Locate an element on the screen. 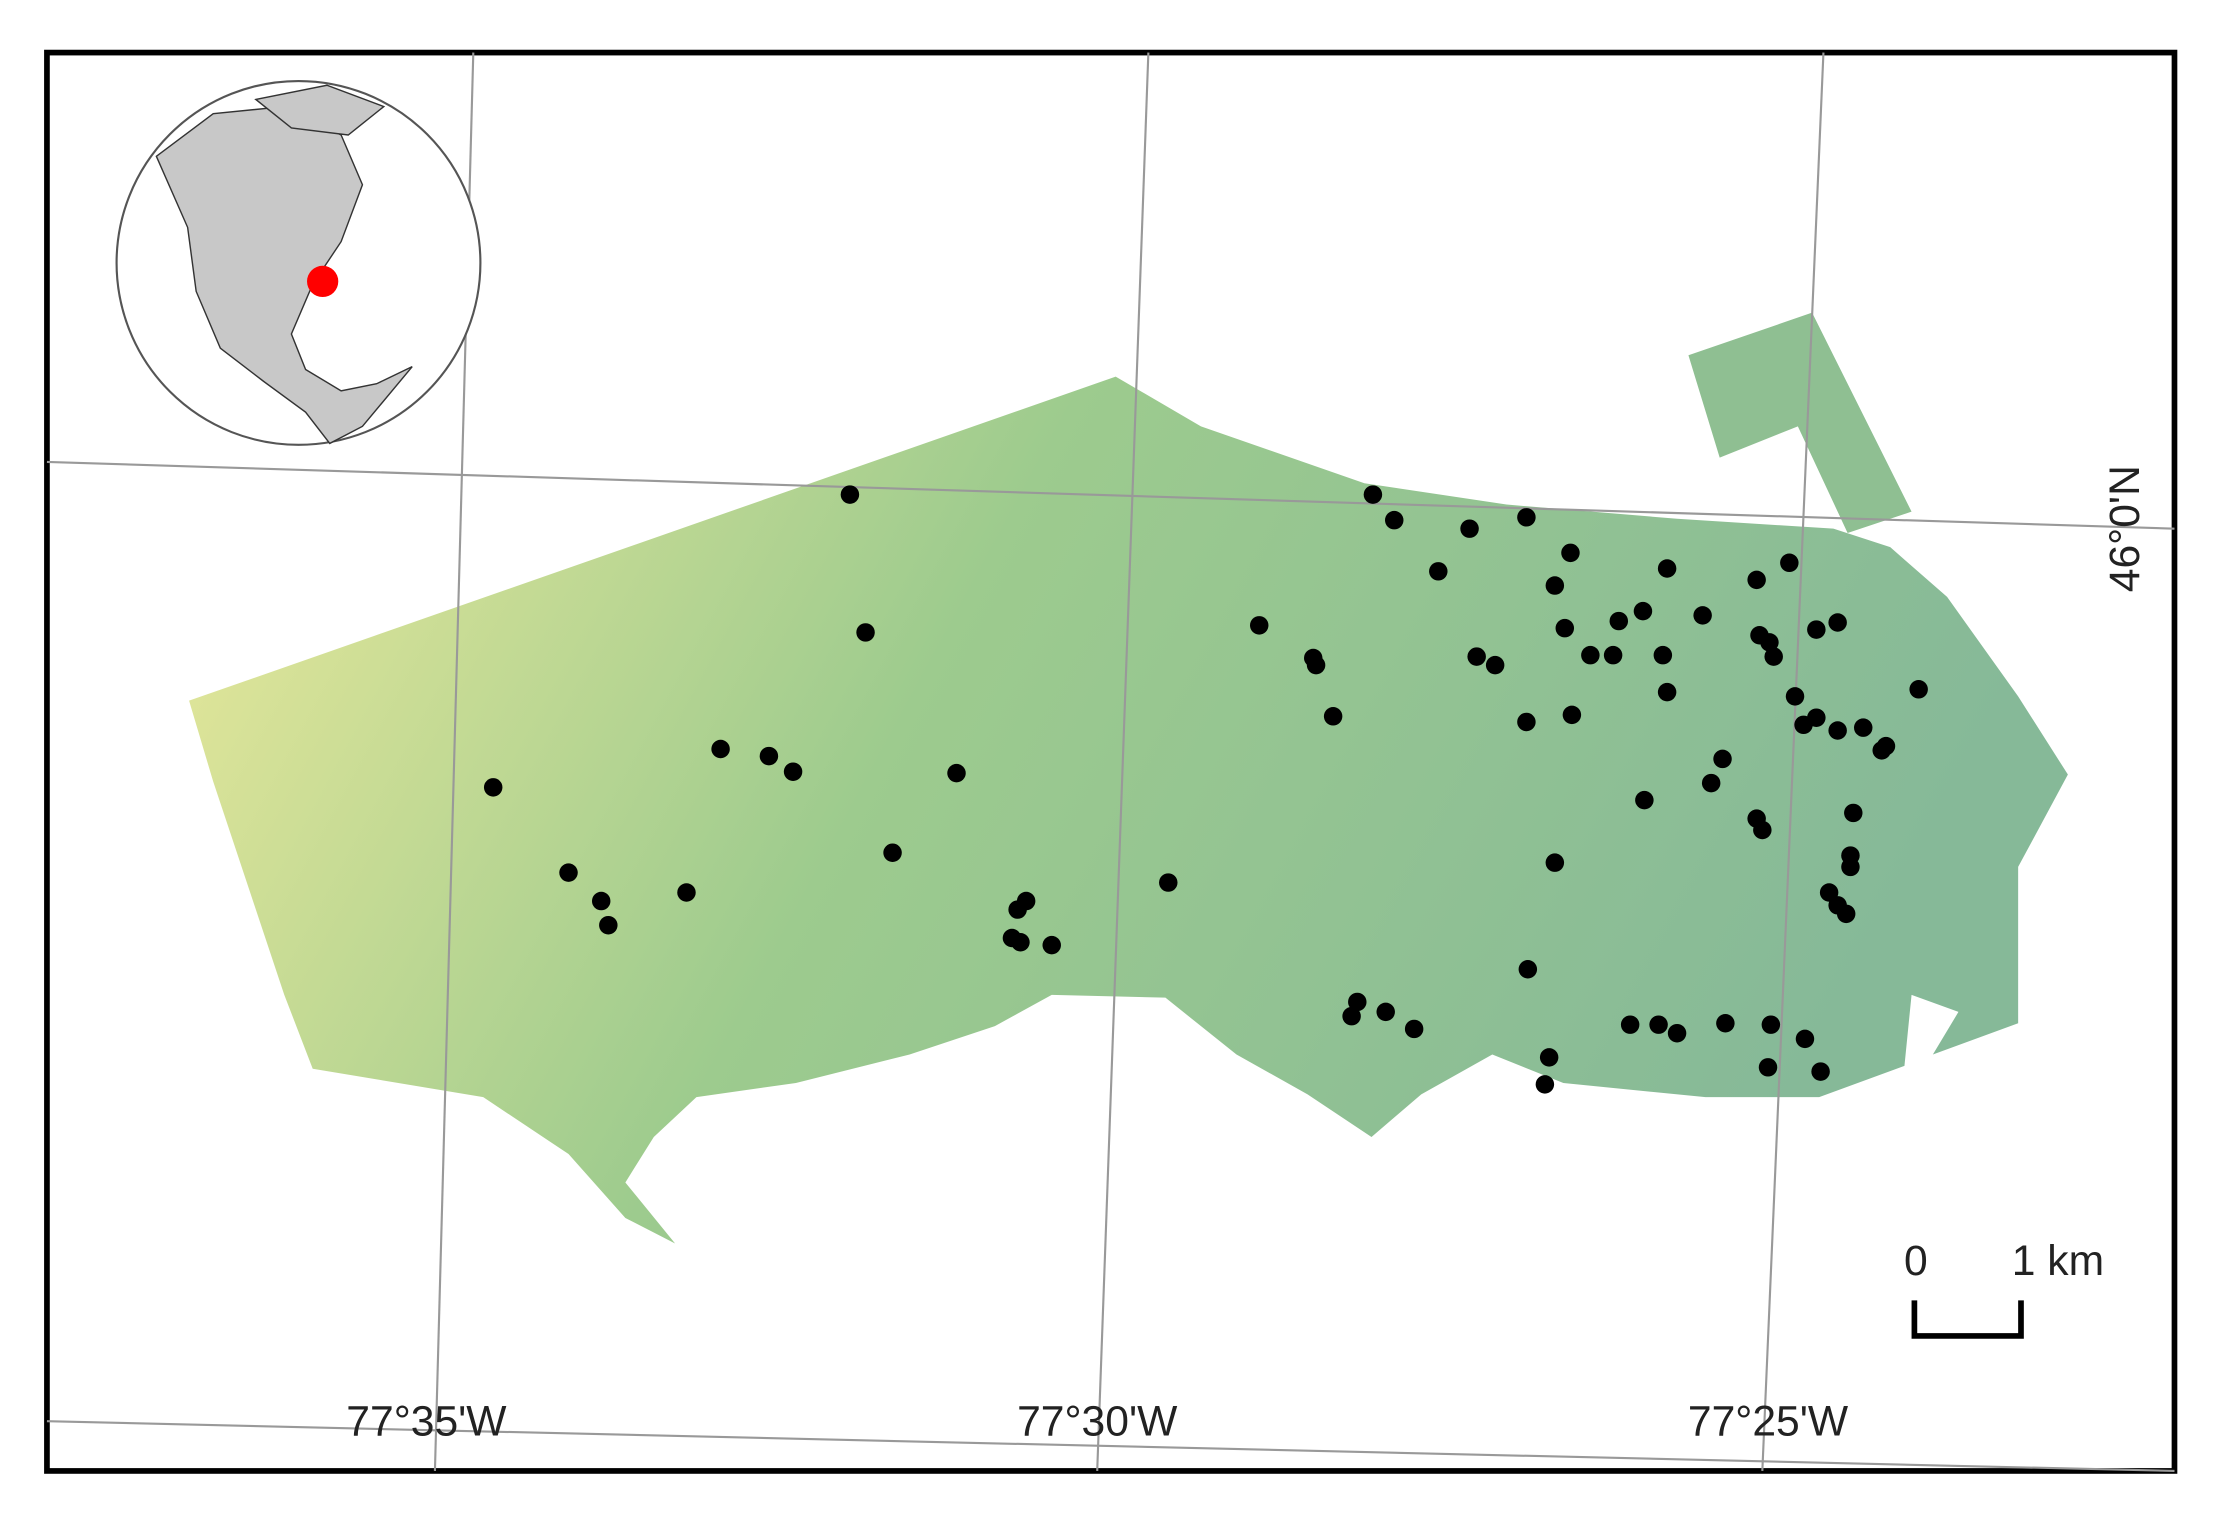 Image resolution: width=2220 pixels, height=1515 pixels. longitude-label: 77°30'W is located at coordinates (1097, 1421).